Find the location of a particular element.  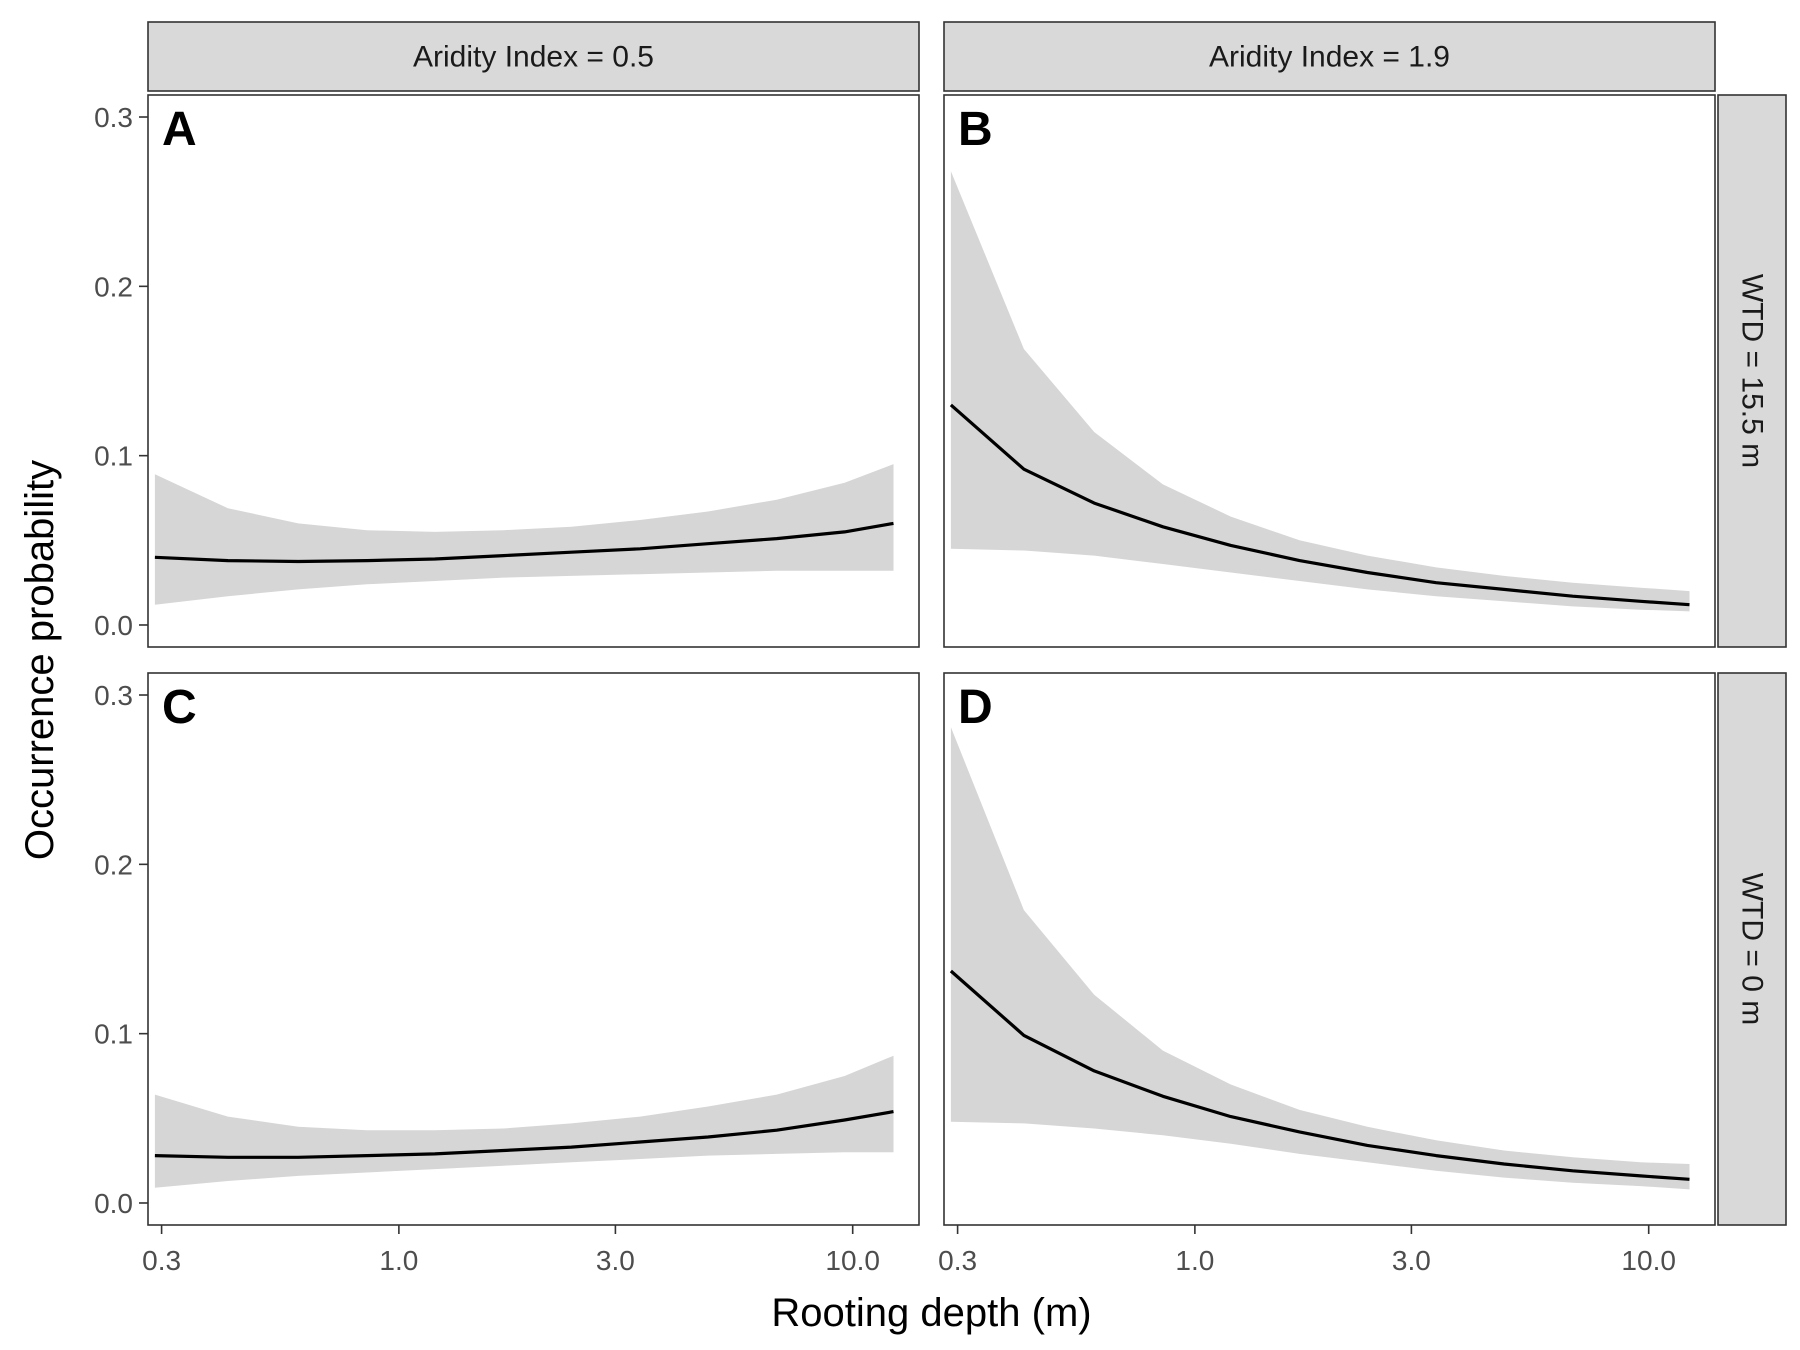

row-strip-label-2: WTD = 0 m is located at coordinates (1752, 949).